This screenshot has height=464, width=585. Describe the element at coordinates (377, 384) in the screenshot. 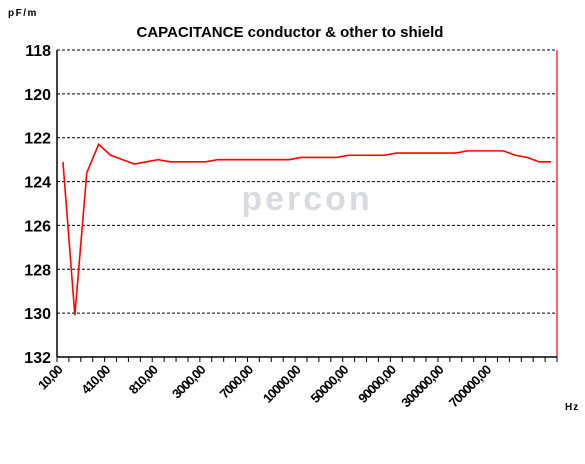

I see `x-tick-label: 90000,00` at that location.